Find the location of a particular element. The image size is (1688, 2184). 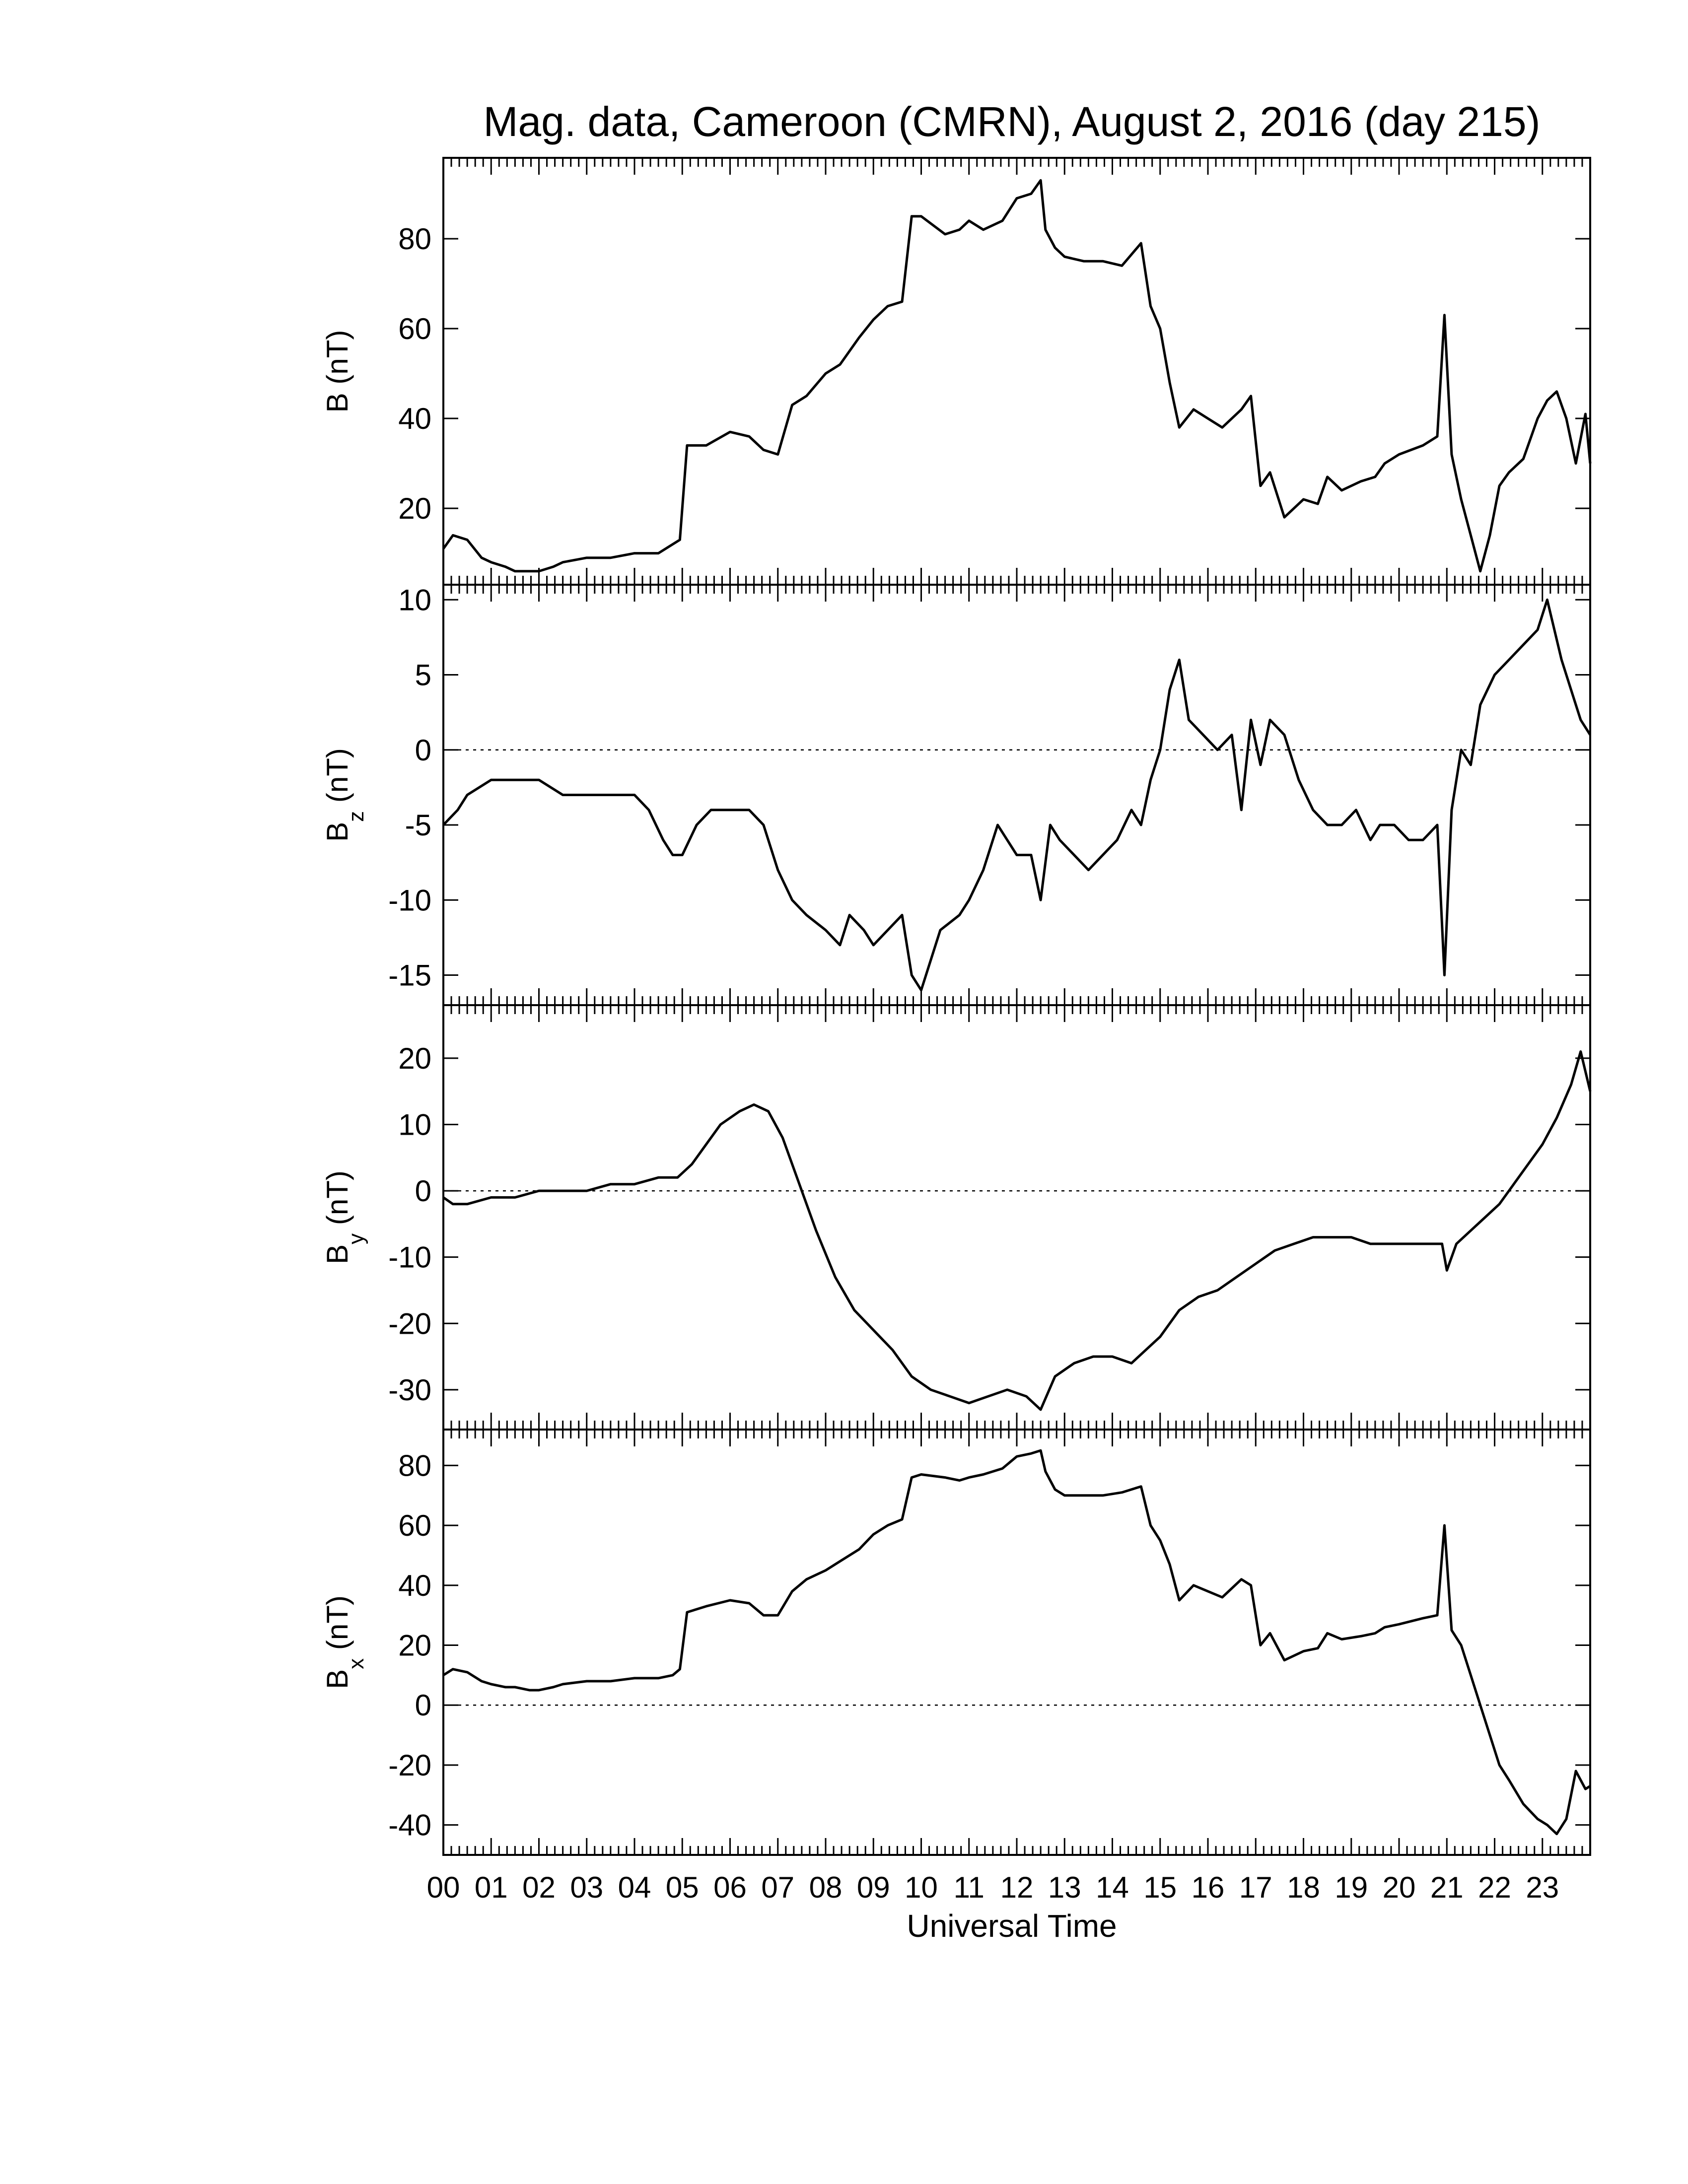

x-tick-label: 14 is located at coordinates (1112, 1887).